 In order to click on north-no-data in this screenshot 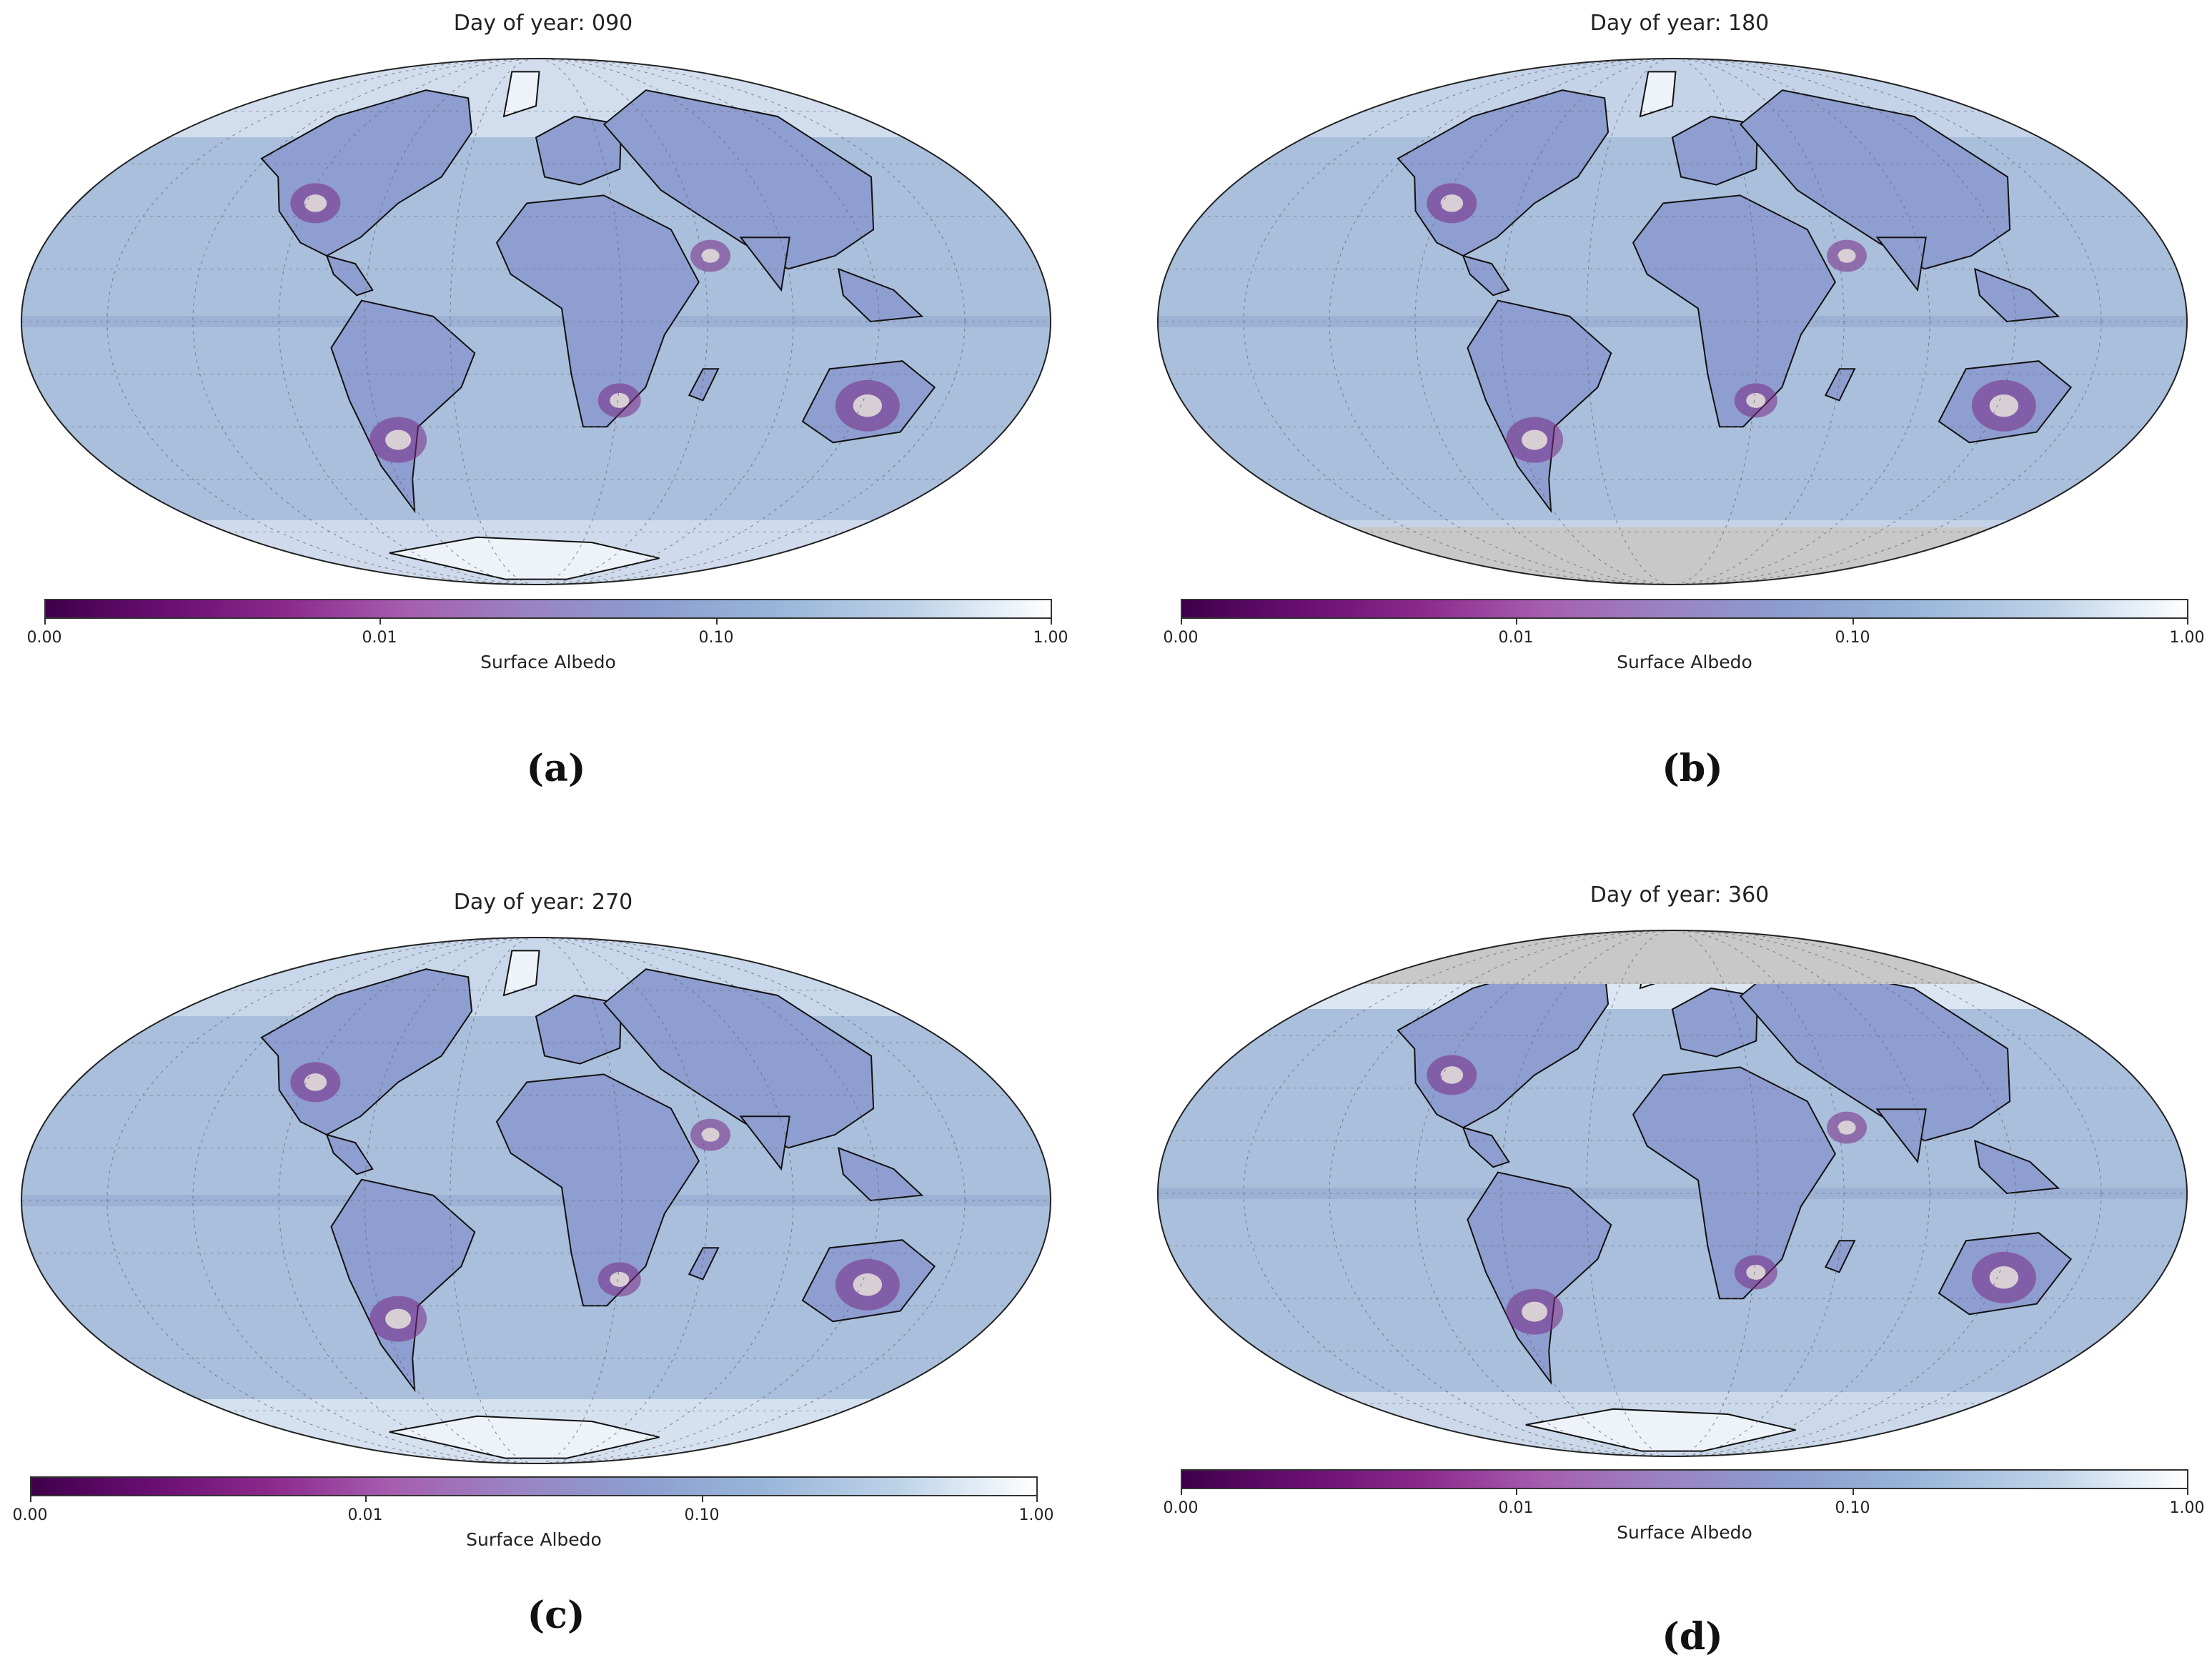, I will do `click(1672, 957)`.